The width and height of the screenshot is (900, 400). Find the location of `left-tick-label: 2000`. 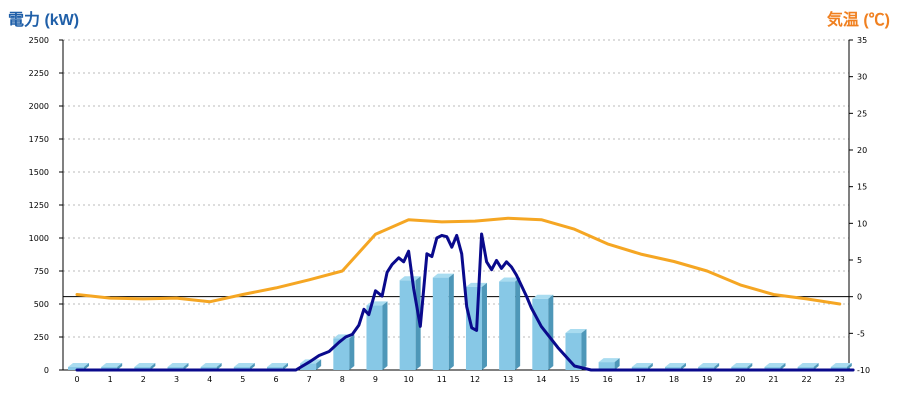

left-tick-label: 2000 is located at coordinates (39, 106).